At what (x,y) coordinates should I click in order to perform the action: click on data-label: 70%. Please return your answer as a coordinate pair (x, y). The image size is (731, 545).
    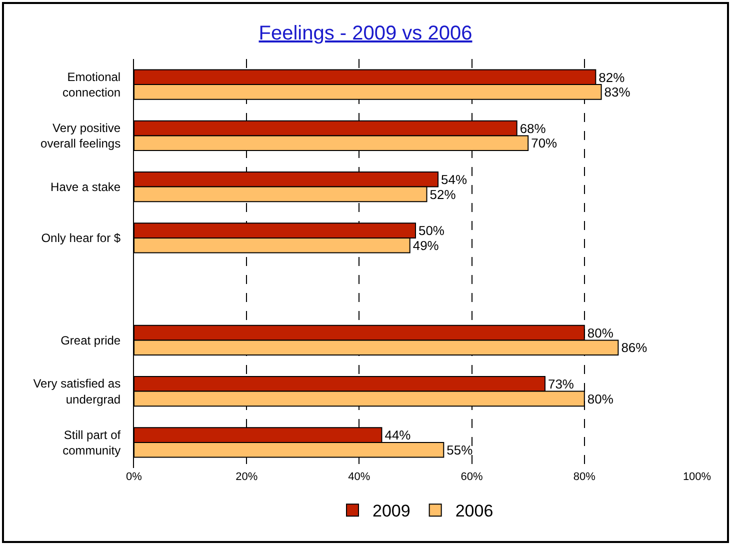
    Looking at the image, I should click on (544, 143).